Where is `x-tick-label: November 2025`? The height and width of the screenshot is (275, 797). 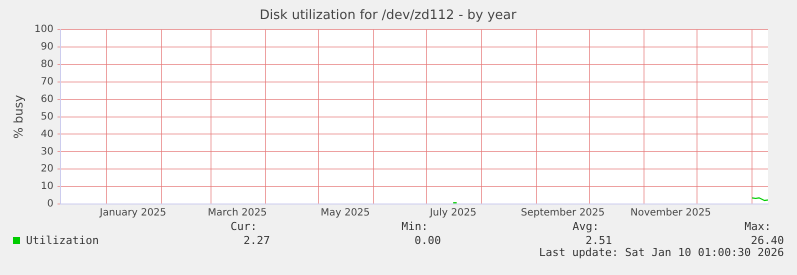 x-tick-label: November 2025 is located at coordinates (671, 213).